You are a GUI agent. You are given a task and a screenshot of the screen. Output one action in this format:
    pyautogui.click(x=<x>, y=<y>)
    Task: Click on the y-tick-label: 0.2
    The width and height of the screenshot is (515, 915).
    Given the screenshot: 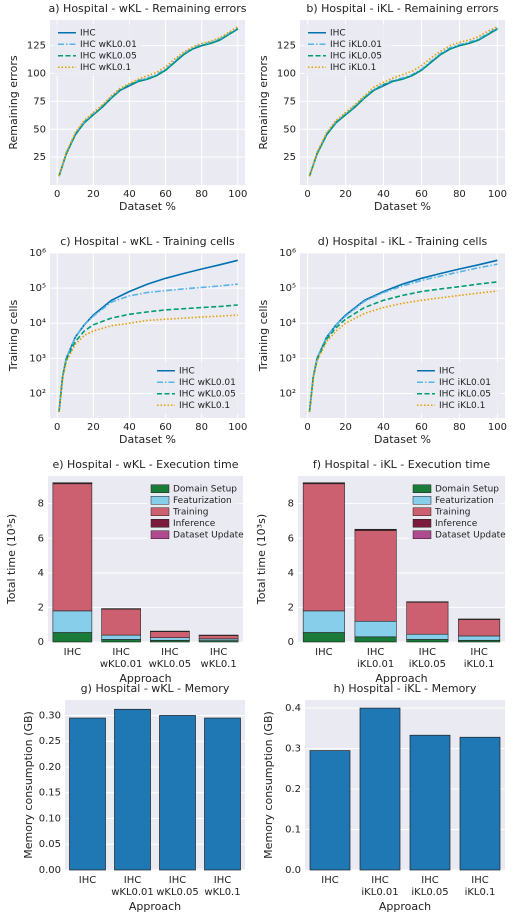 What is the action you would take?
    pyautogui.click(x=293, y=789)
    